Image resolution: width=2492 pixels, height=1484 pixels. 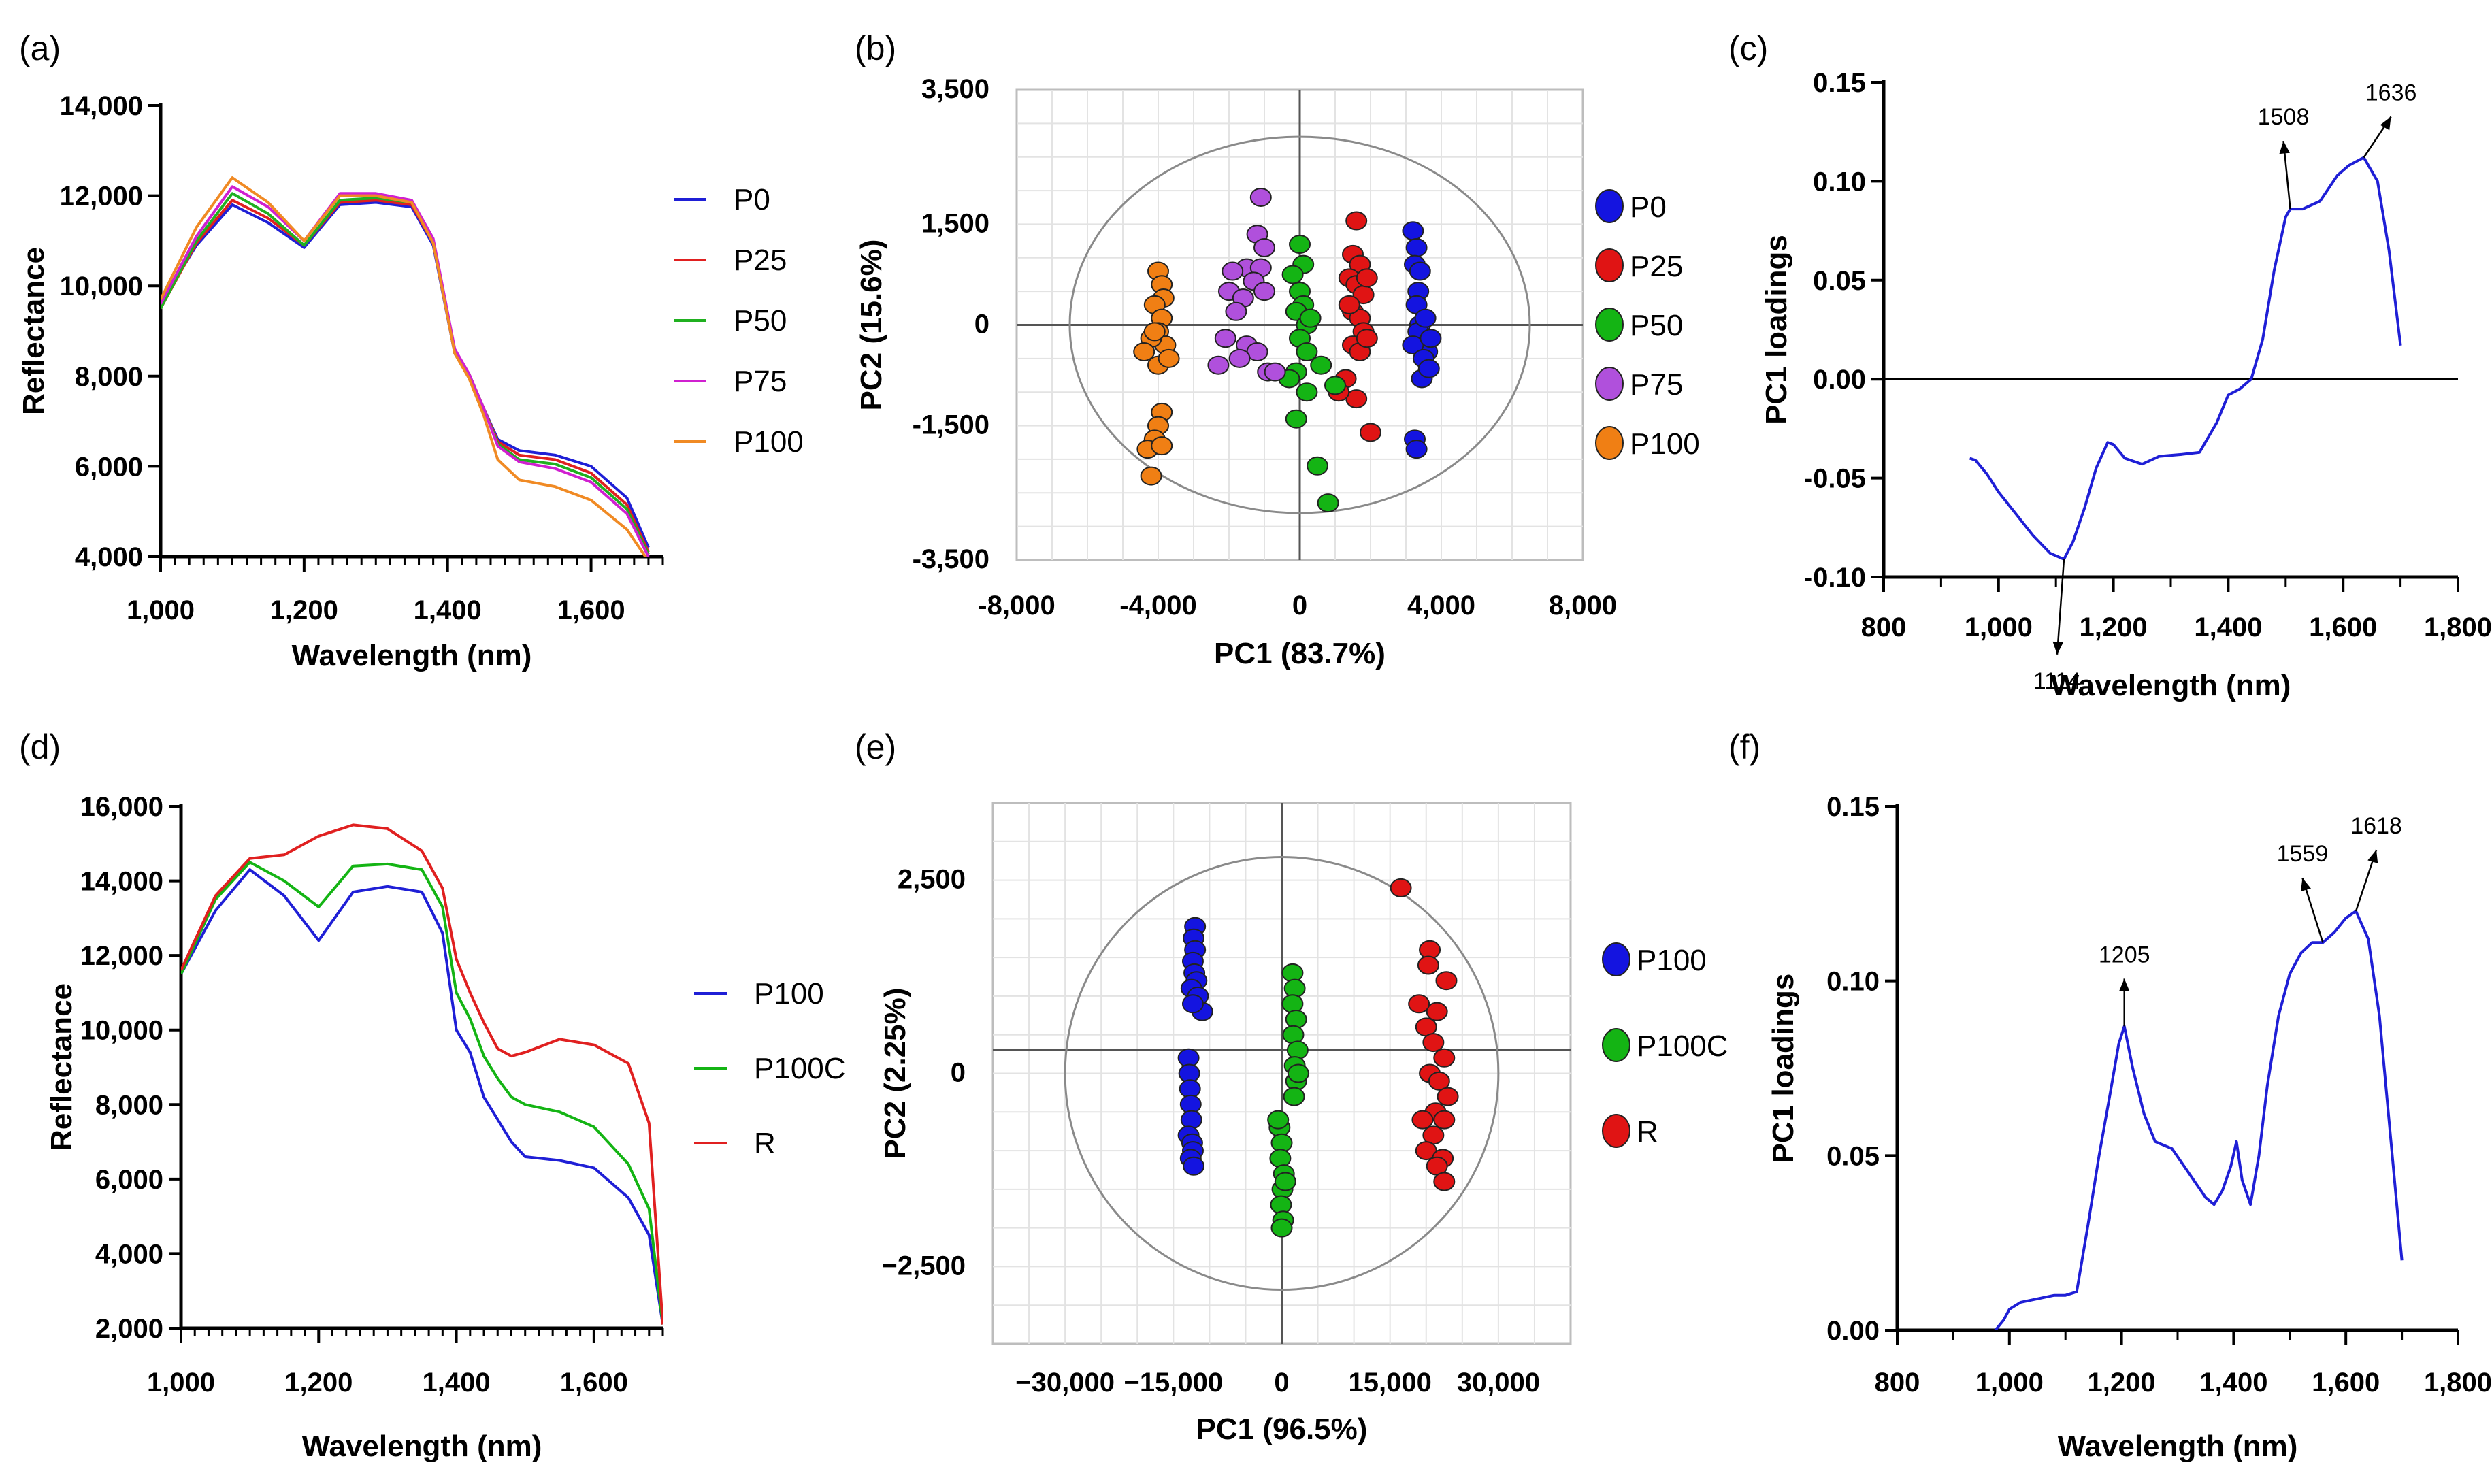 What do you see at coordinates (761, 381) in the screenshot?
I see `legend-label-p75: P75` at bounding box center [761, 381].